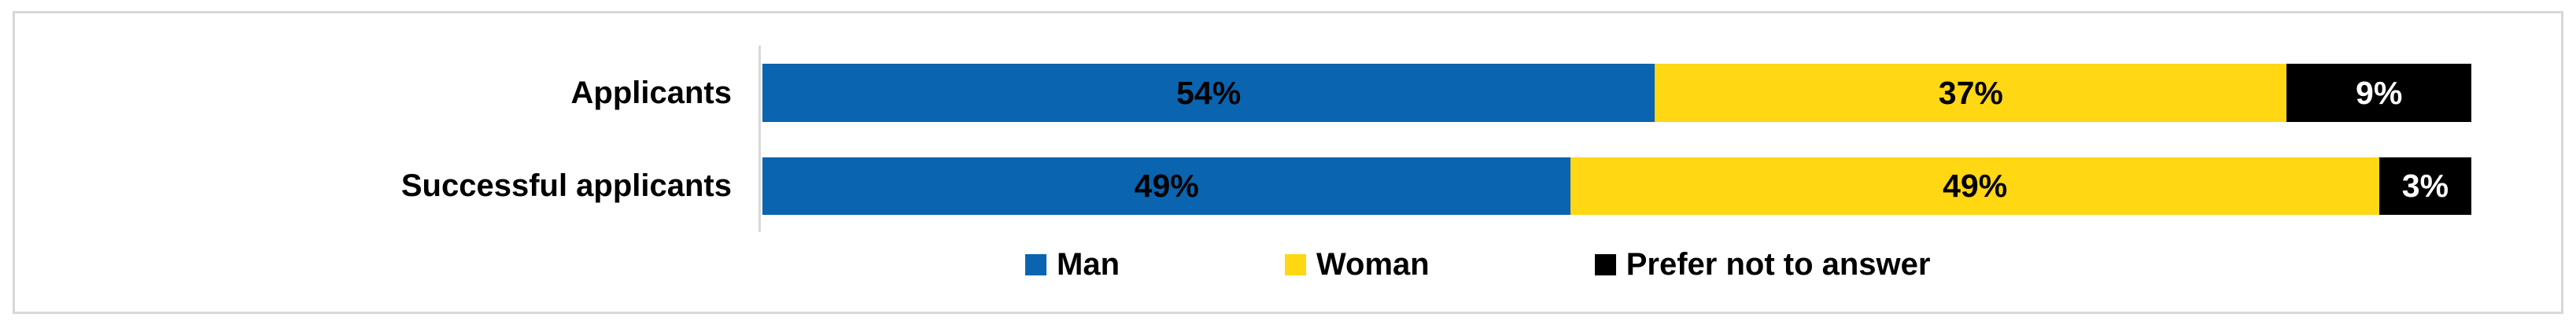  I want to click on bar-segment-applicants-woman: 37%, so click(1971, 93).